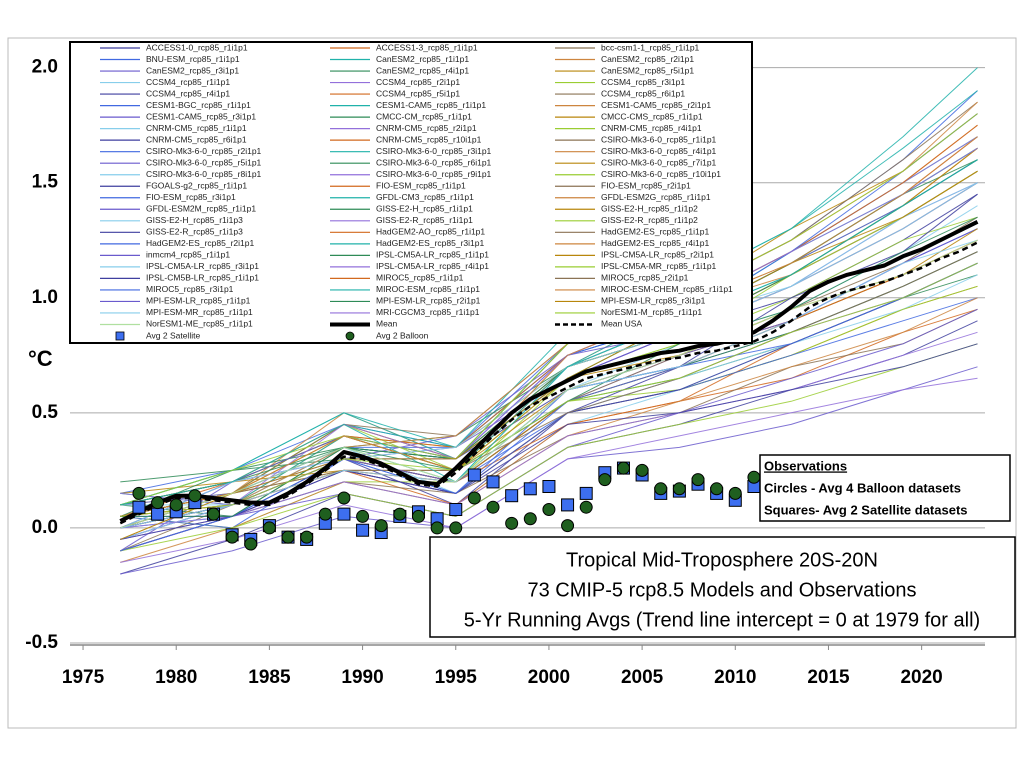 This screenshot has width=1024, height=768. Describe the element at coordinates (434, 151) in the screenshot. I see `legend-label: CSIRO-Mk3-6-0_rcp85_r3i1p1` at that location.